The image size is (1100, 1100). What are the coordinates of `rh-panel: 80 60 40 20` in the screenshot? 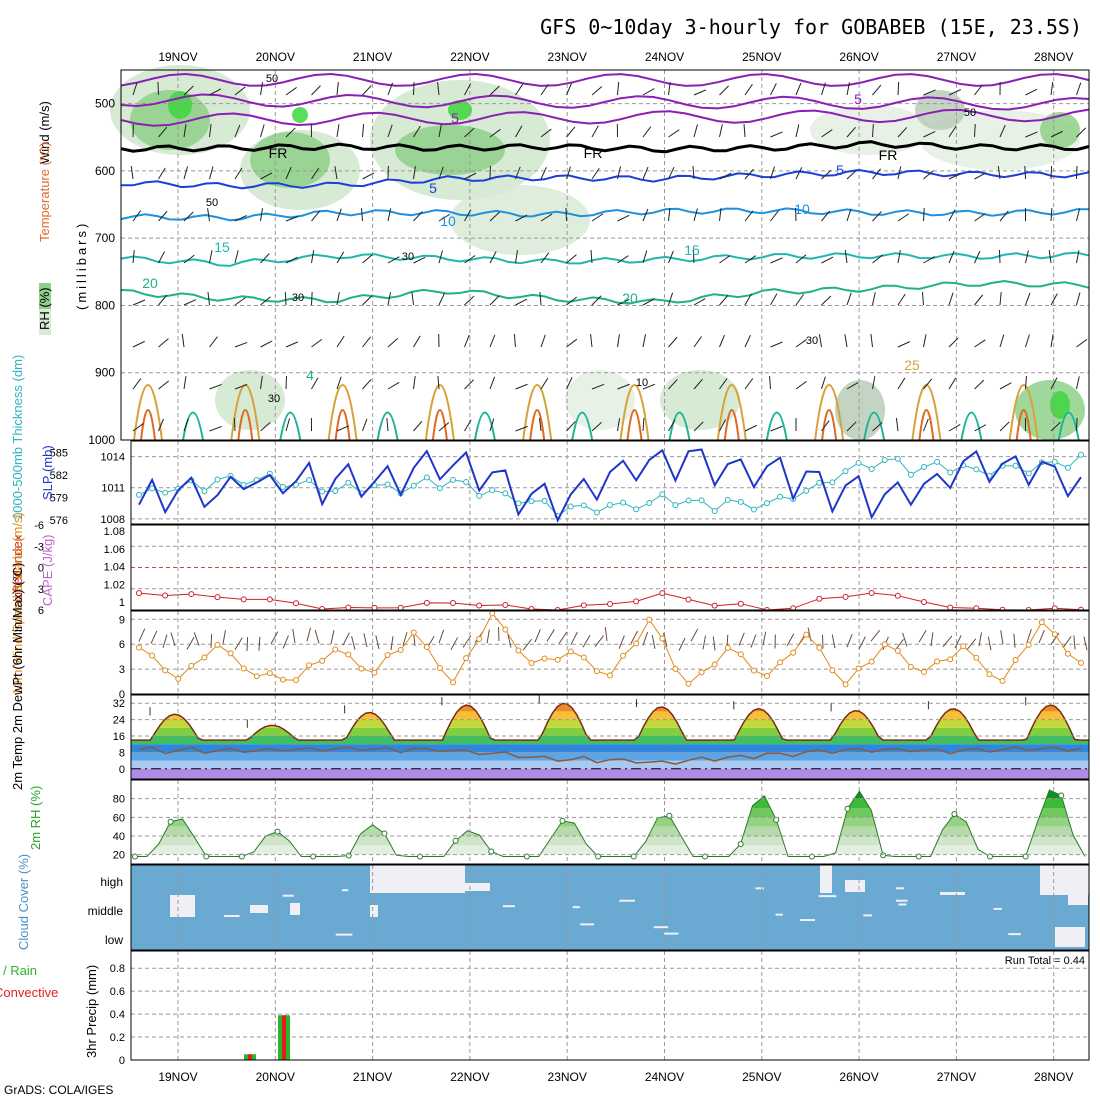 It's located at (601, 822).